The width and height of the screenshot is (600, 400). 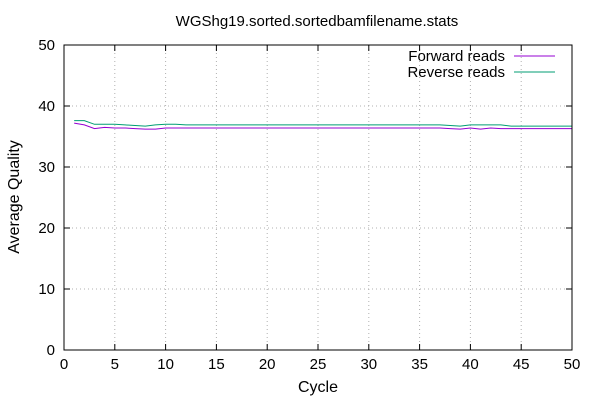 I want to click on legend-label-2: Reverse reads, so click(x=456, y=72).